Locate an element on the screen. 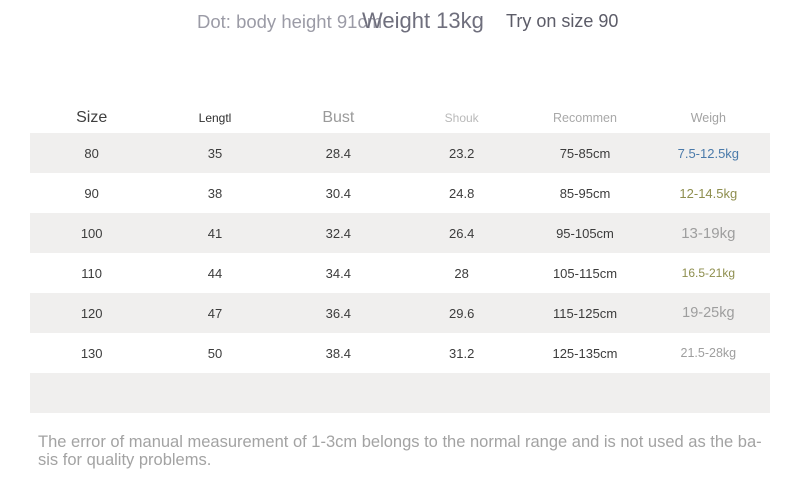  model-weight-note: Weight 13kg is located at coordinates (423, 20).